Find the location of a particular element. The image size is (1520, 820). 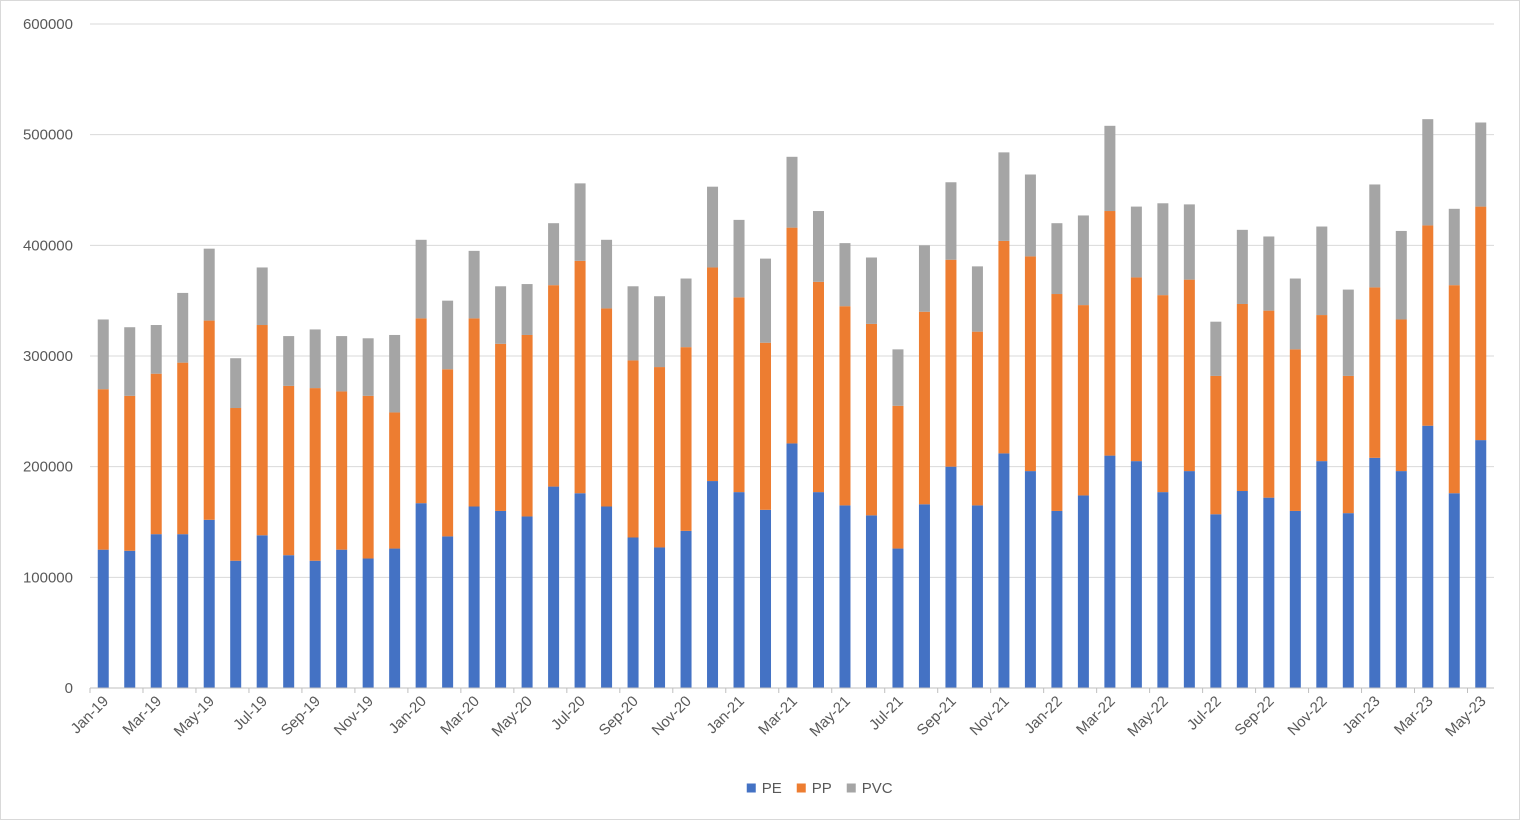

y-tick-label: 200000 is located at coordinates (48, 467).